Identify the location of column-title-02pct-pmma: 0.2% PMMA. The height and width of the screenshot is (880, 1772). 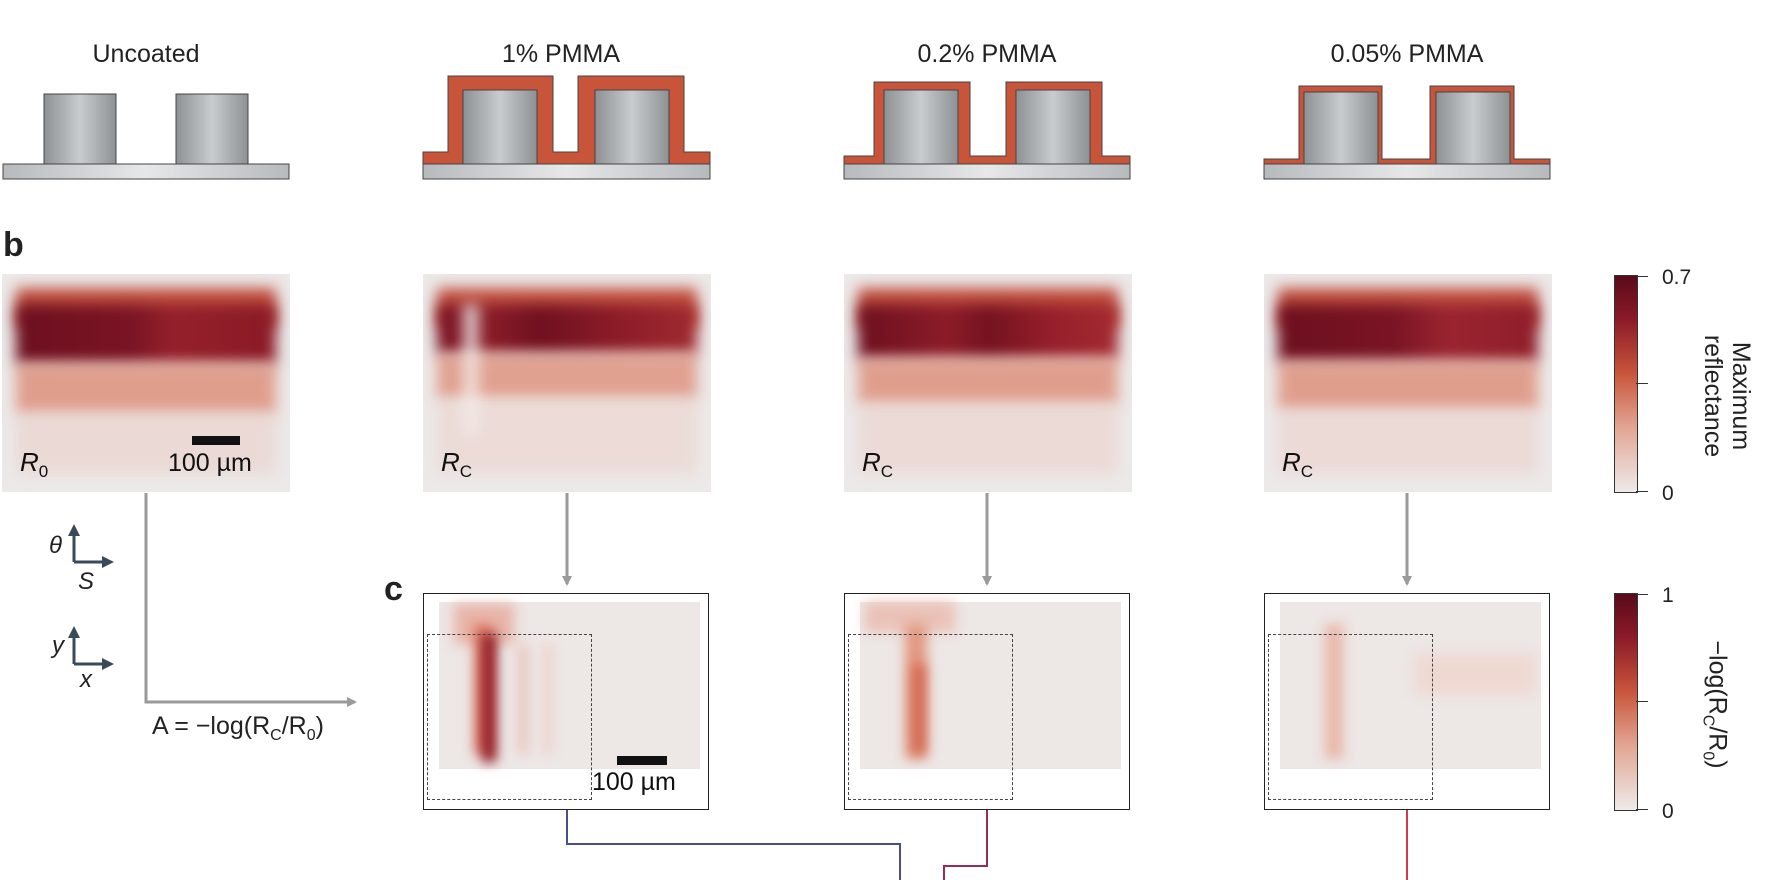
(987, 54).